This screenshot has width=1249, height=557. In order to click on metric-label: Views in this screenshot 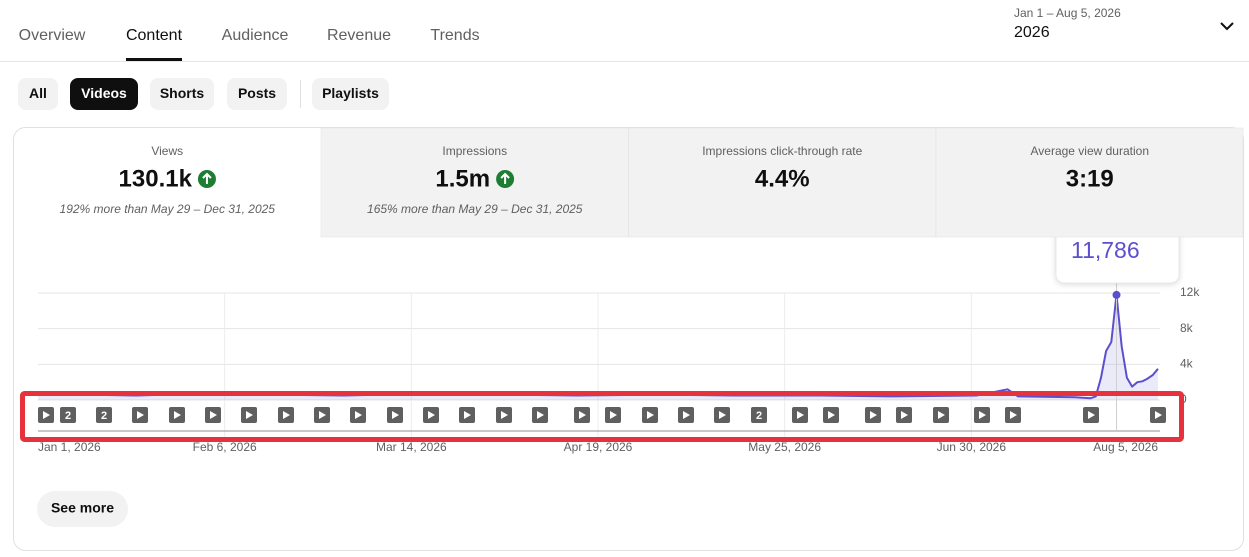, I will do `click(167, 151)`.